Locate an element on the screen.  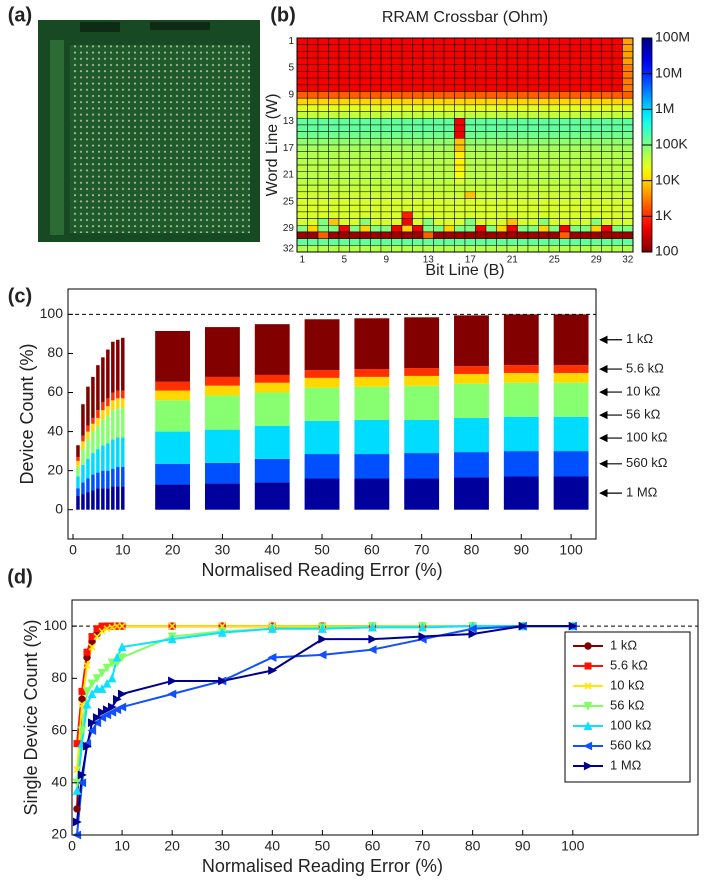
x-tick-label: 90 is located at coordinates (521, 550).